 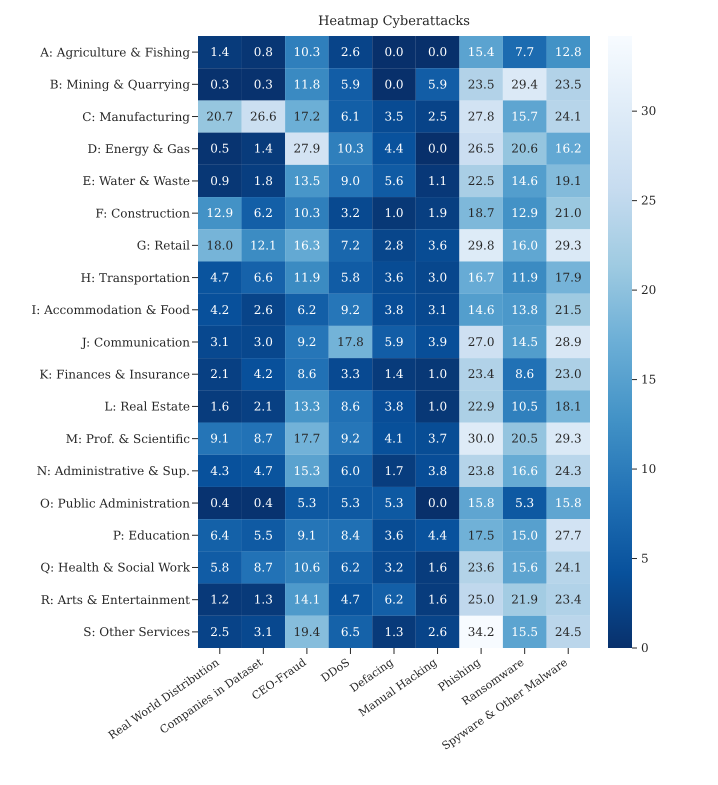 What do you see at coordinates (263, 52) in the screenshot?
I see `data-label: 0.8` at bounding box center [263, 52].